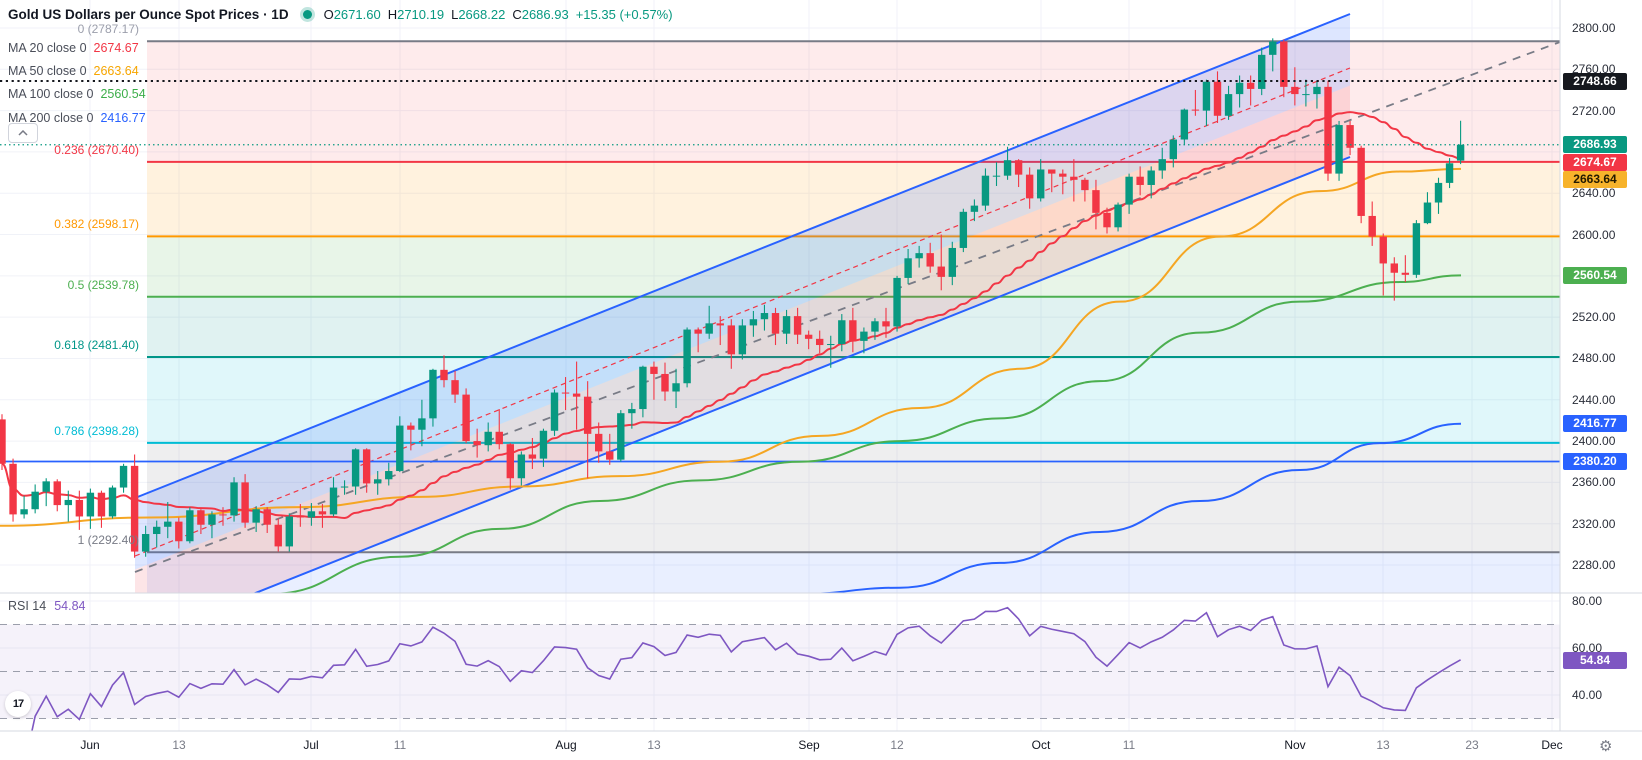  Describe the element at coordinates (897, 745) in the screenshot. I see `time-tick-label: 12` at that location.